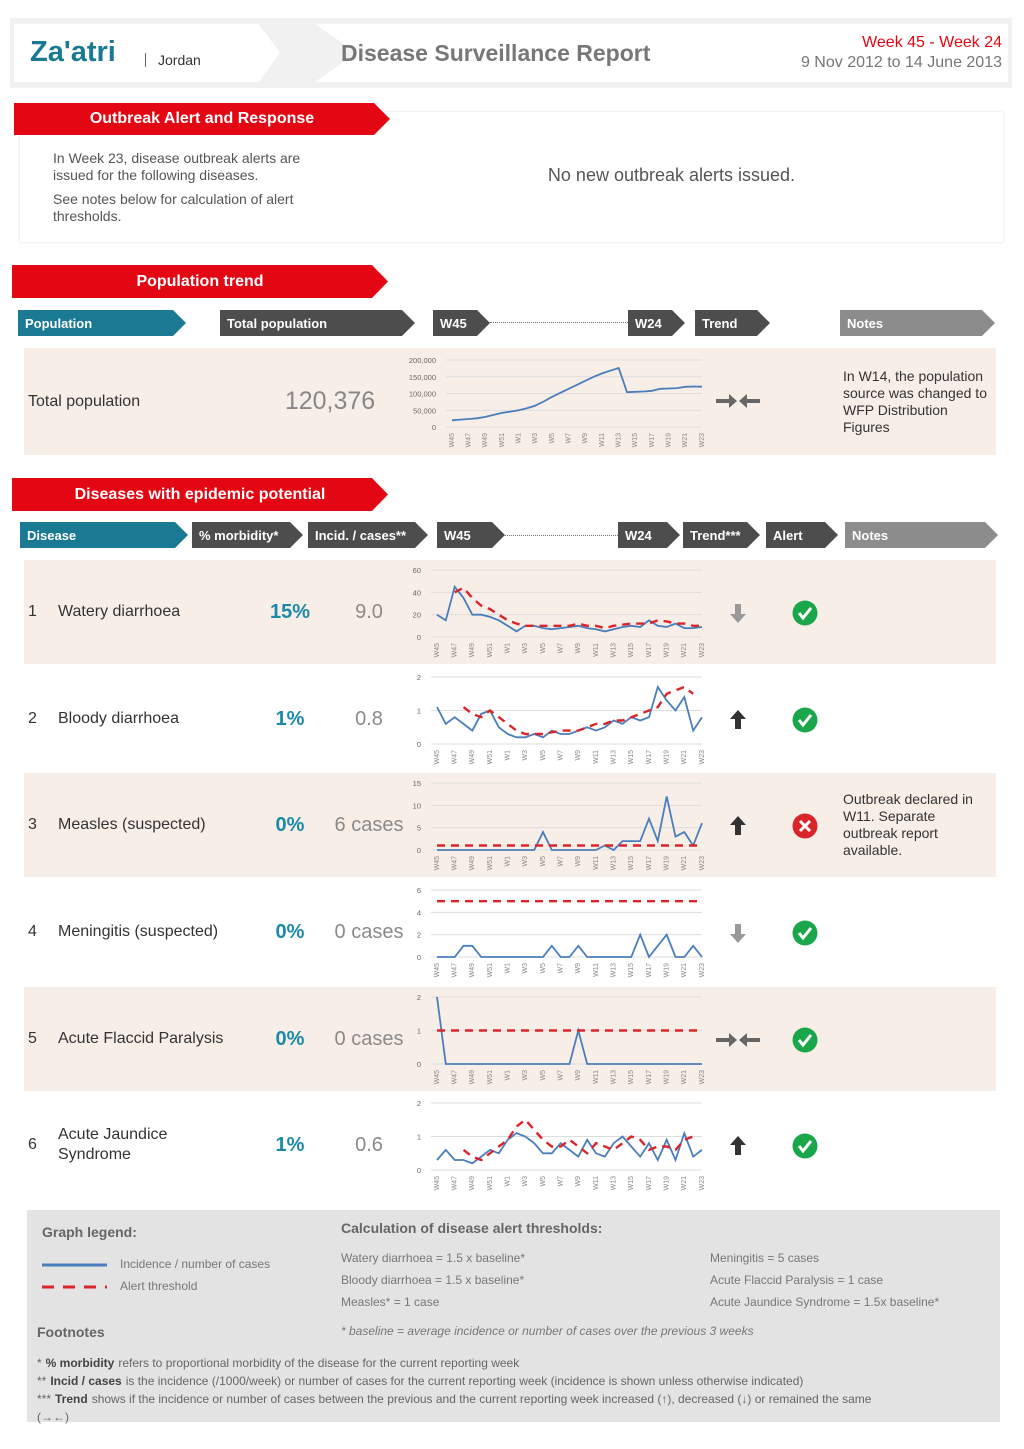 The image size is (1024, 1449). Describe the element at coordinates (901, 62) in the screenshot. I see `date-range: 9 Nov 2012 to 14 June 2013` at that location.